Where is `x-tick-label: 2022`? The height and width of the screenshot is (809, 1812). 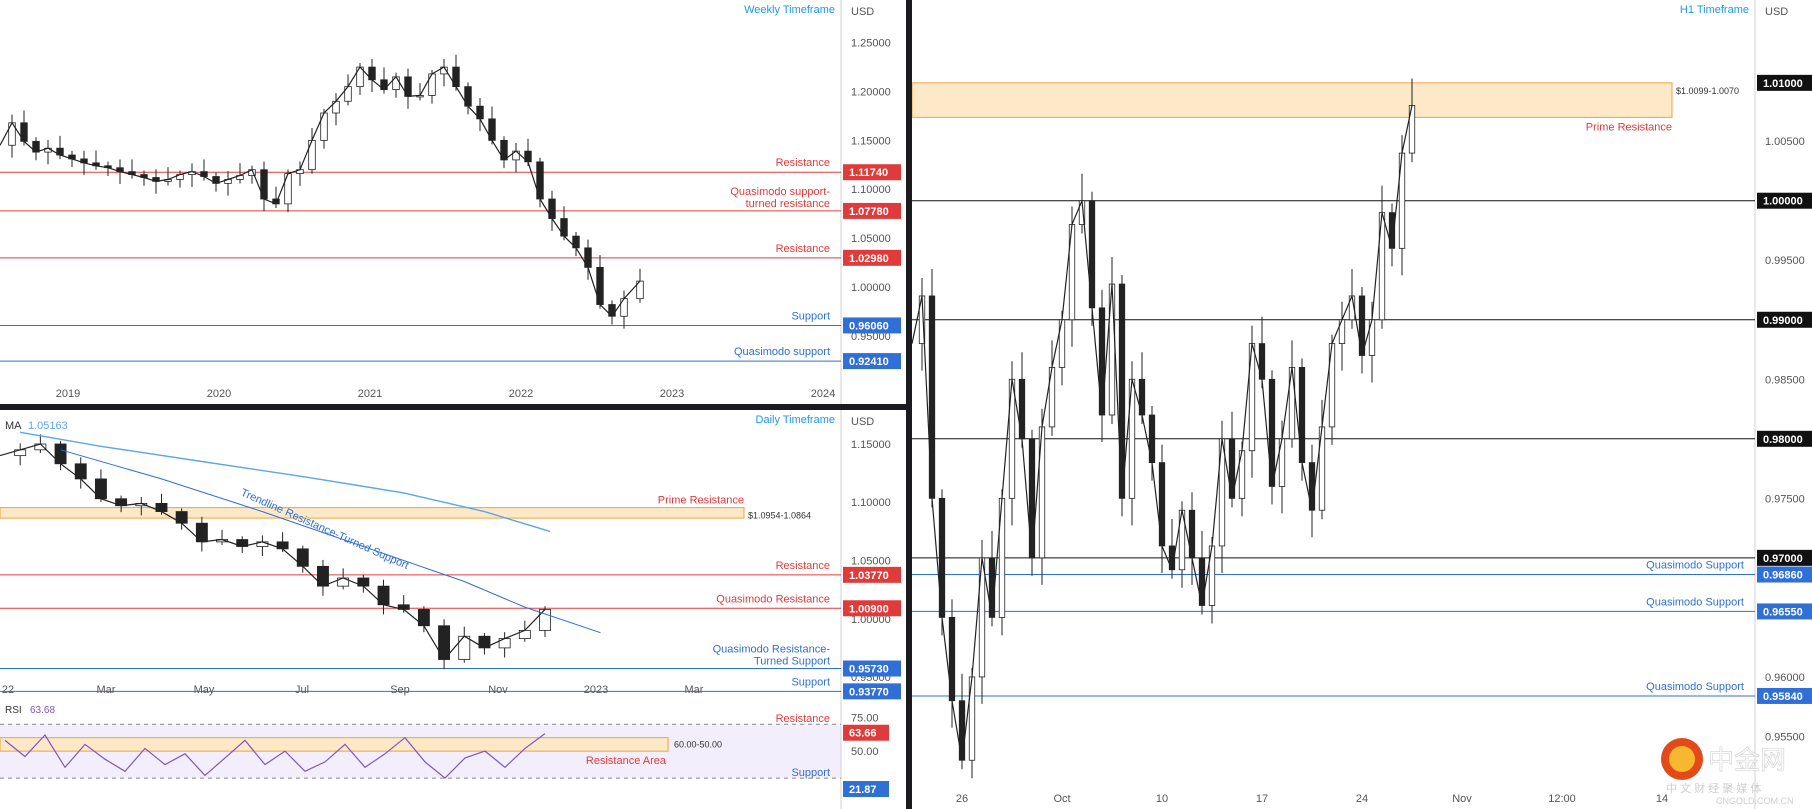 x-tick-label: 2022 is located at coordinates (521, 394).